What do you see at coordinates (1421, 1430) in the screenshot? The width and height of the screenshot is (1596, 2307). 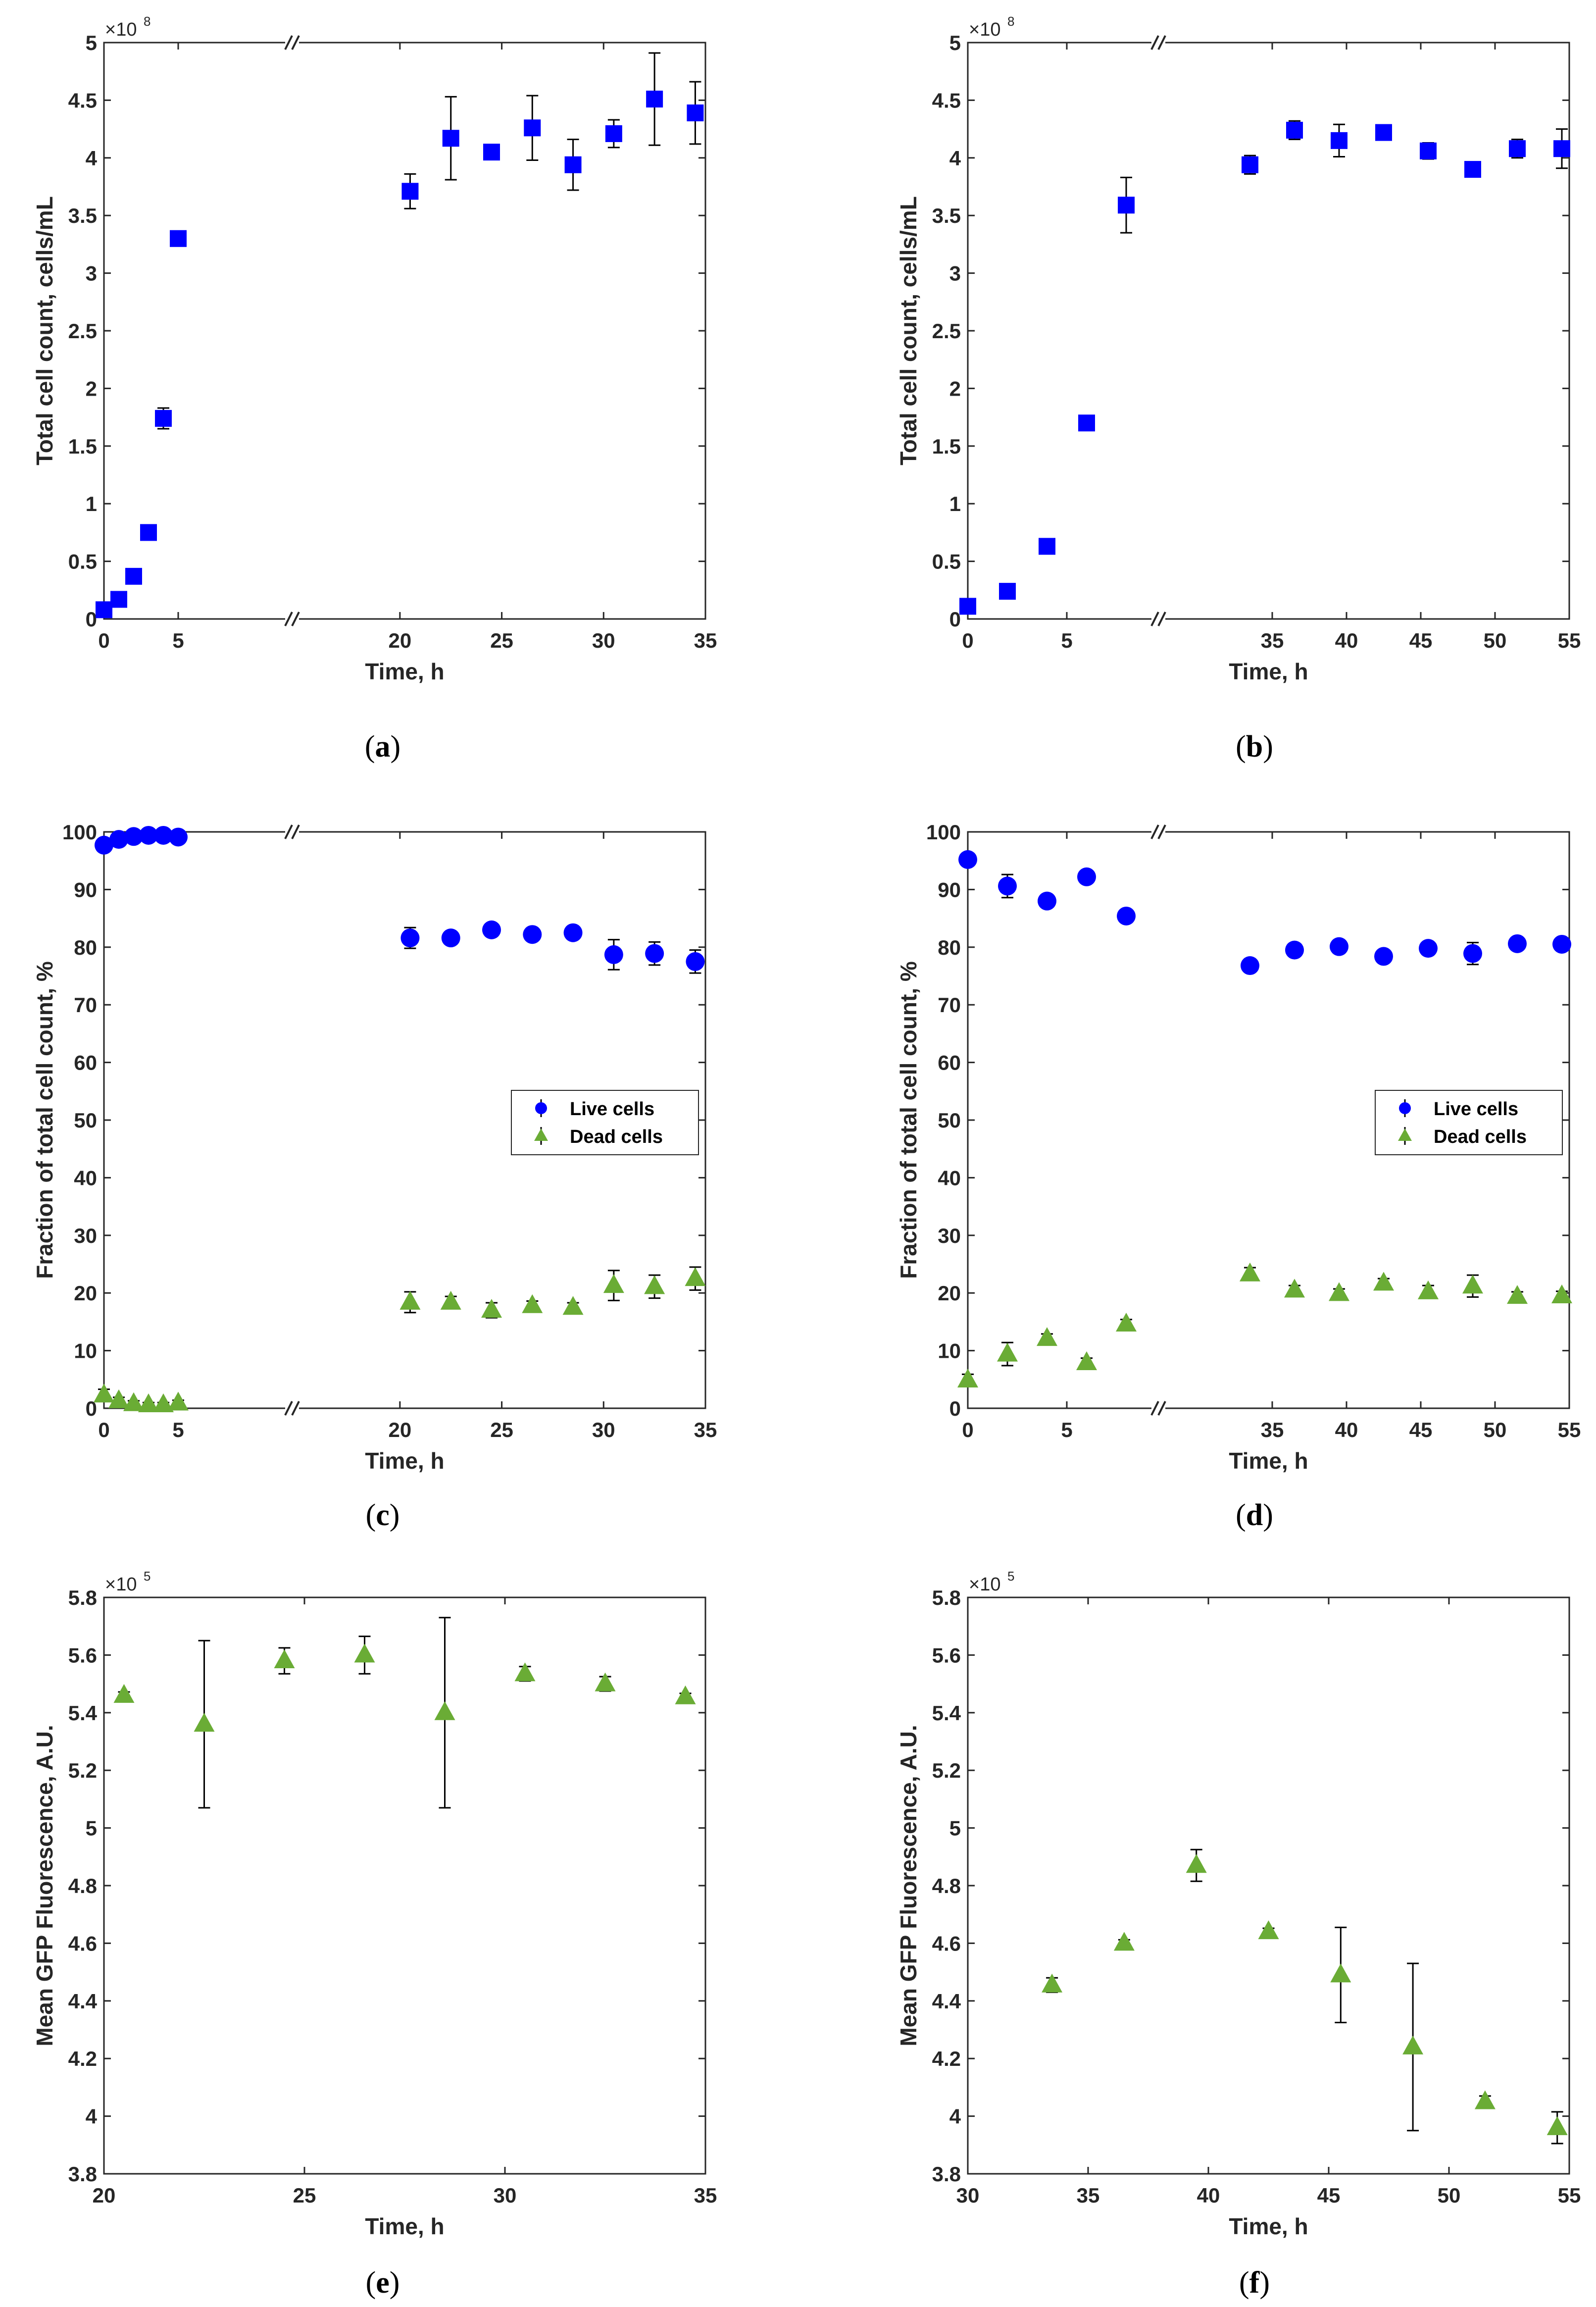 I see `x-tick-label: 45` at bounding box center [1421, 1430].